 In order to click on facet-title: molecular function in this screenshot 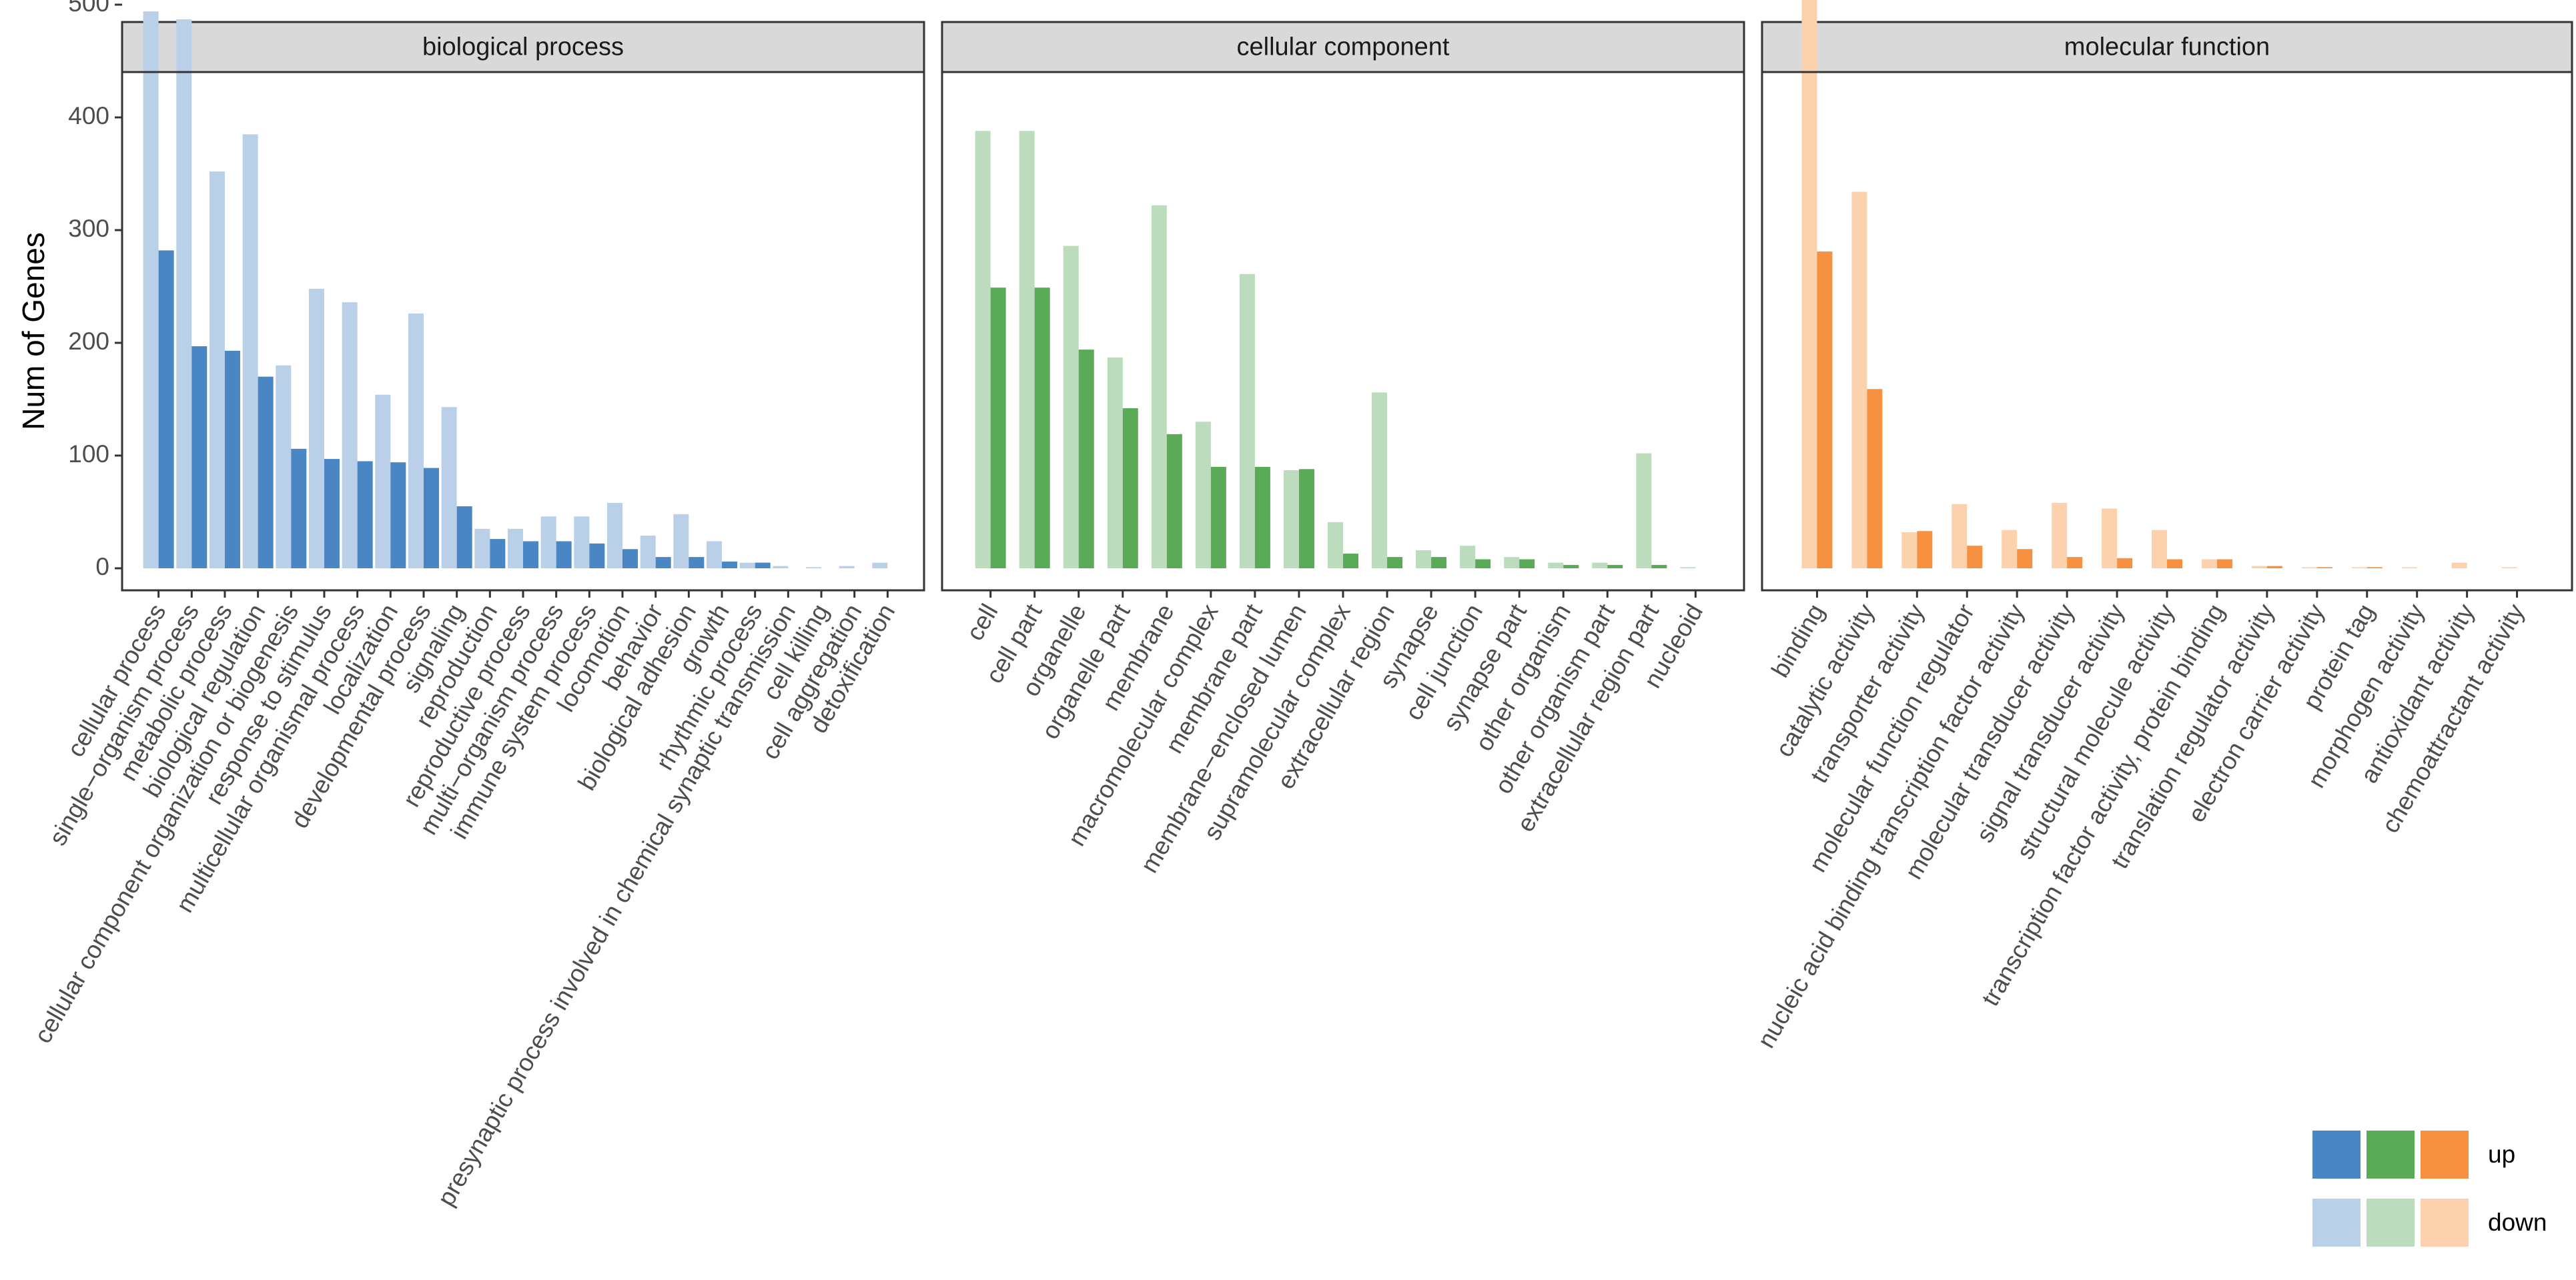, I will do `click(2167, 47)`.